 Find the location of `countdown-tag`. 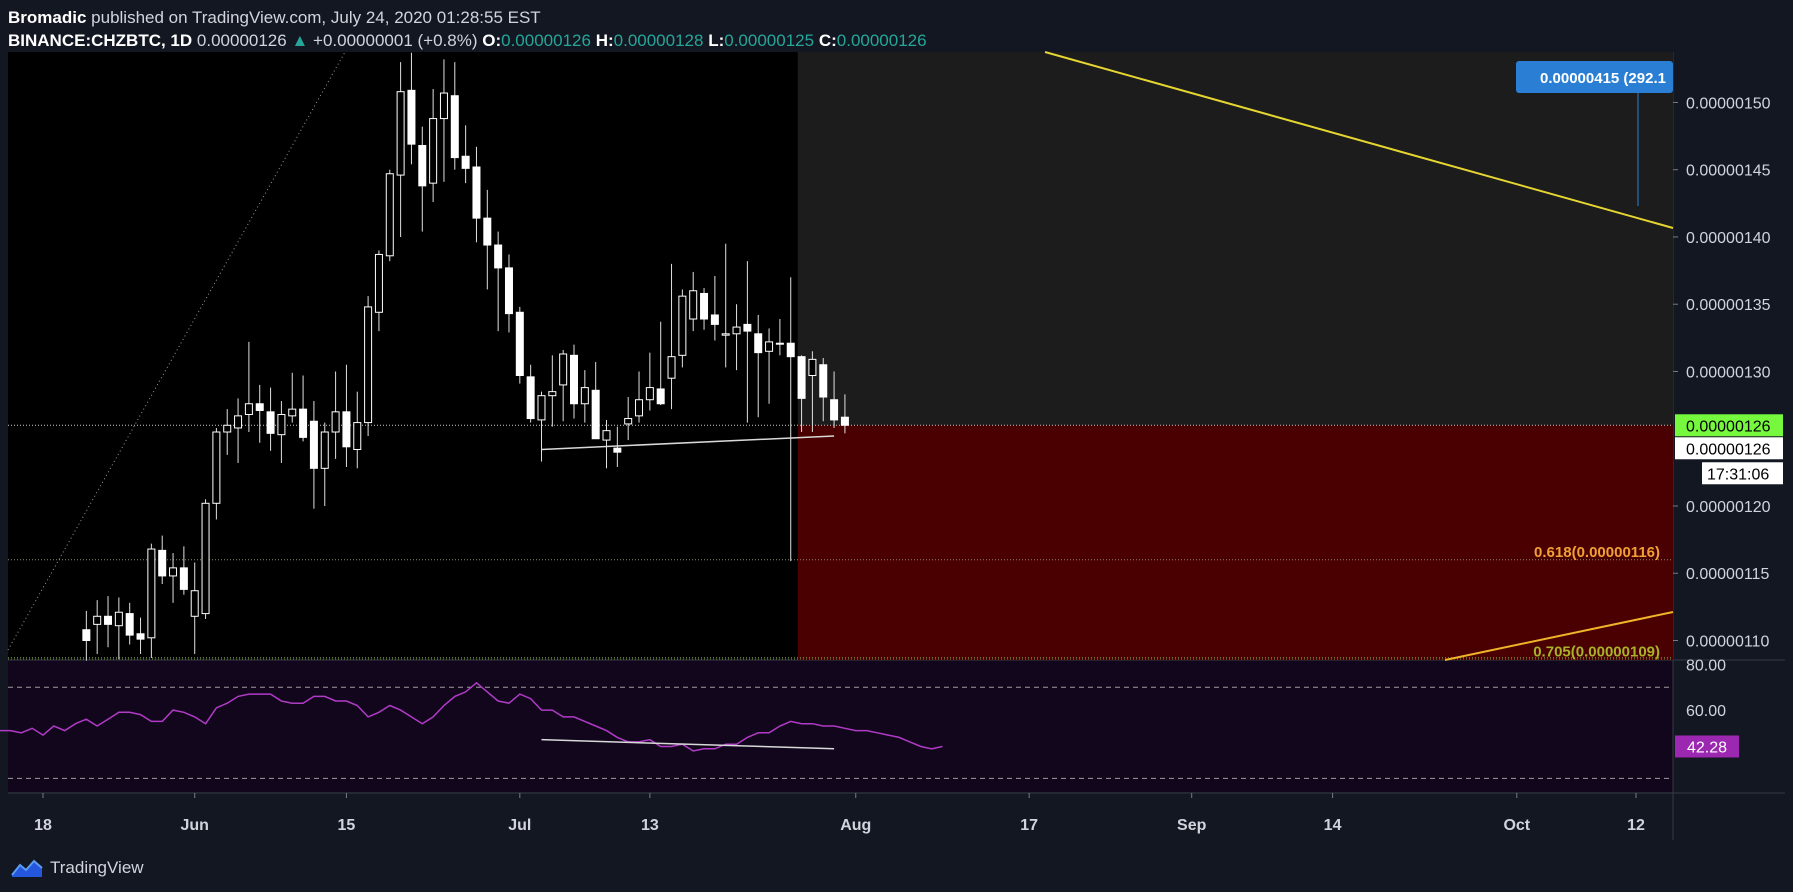

countdown-tag is located at coordinates (1742, 473).